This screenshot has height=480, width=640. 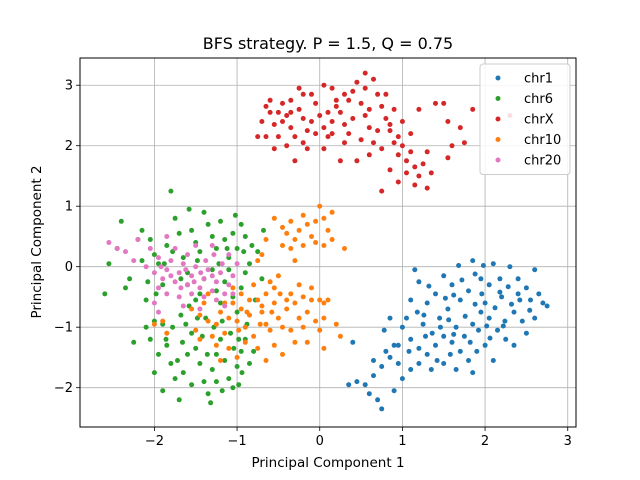 I want to click on y-axis-label: Principal Component 2, so click(x=37, y=241).